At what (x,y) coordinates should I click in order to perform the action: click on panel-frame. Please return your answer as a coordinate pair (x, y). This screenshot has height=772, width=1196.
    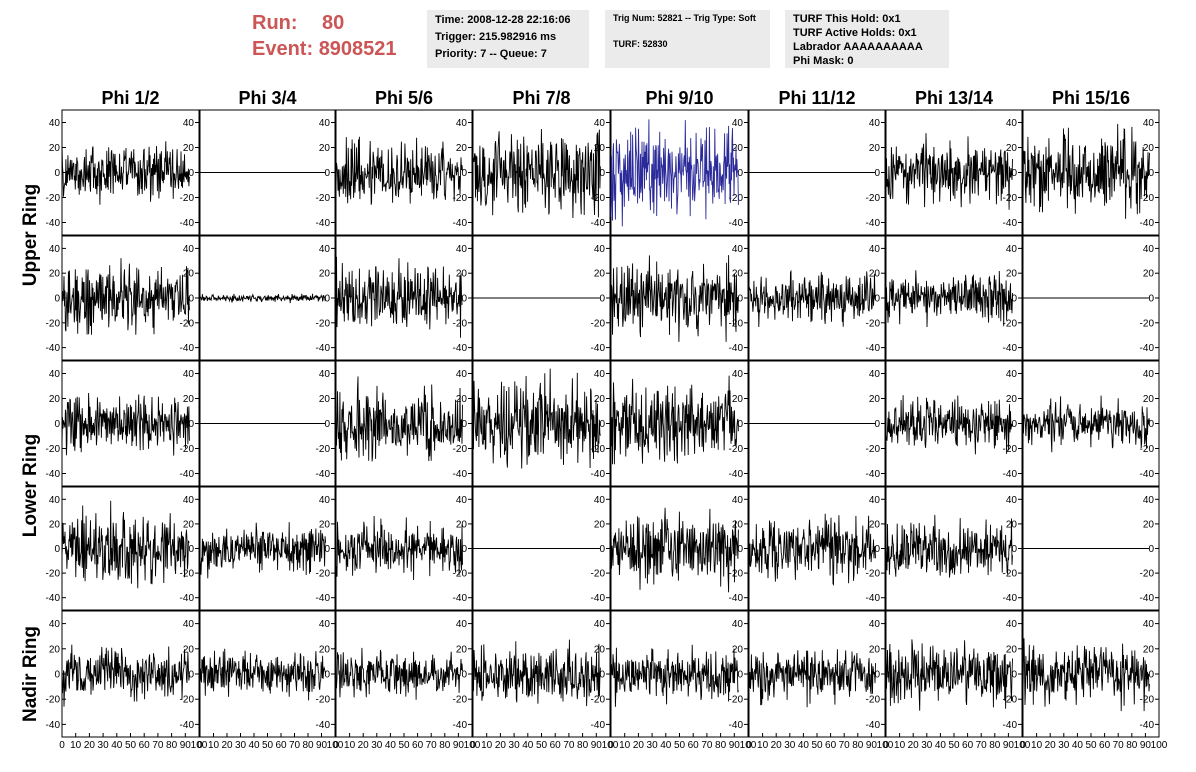
    Looking at the image, I should click on (679, 172).